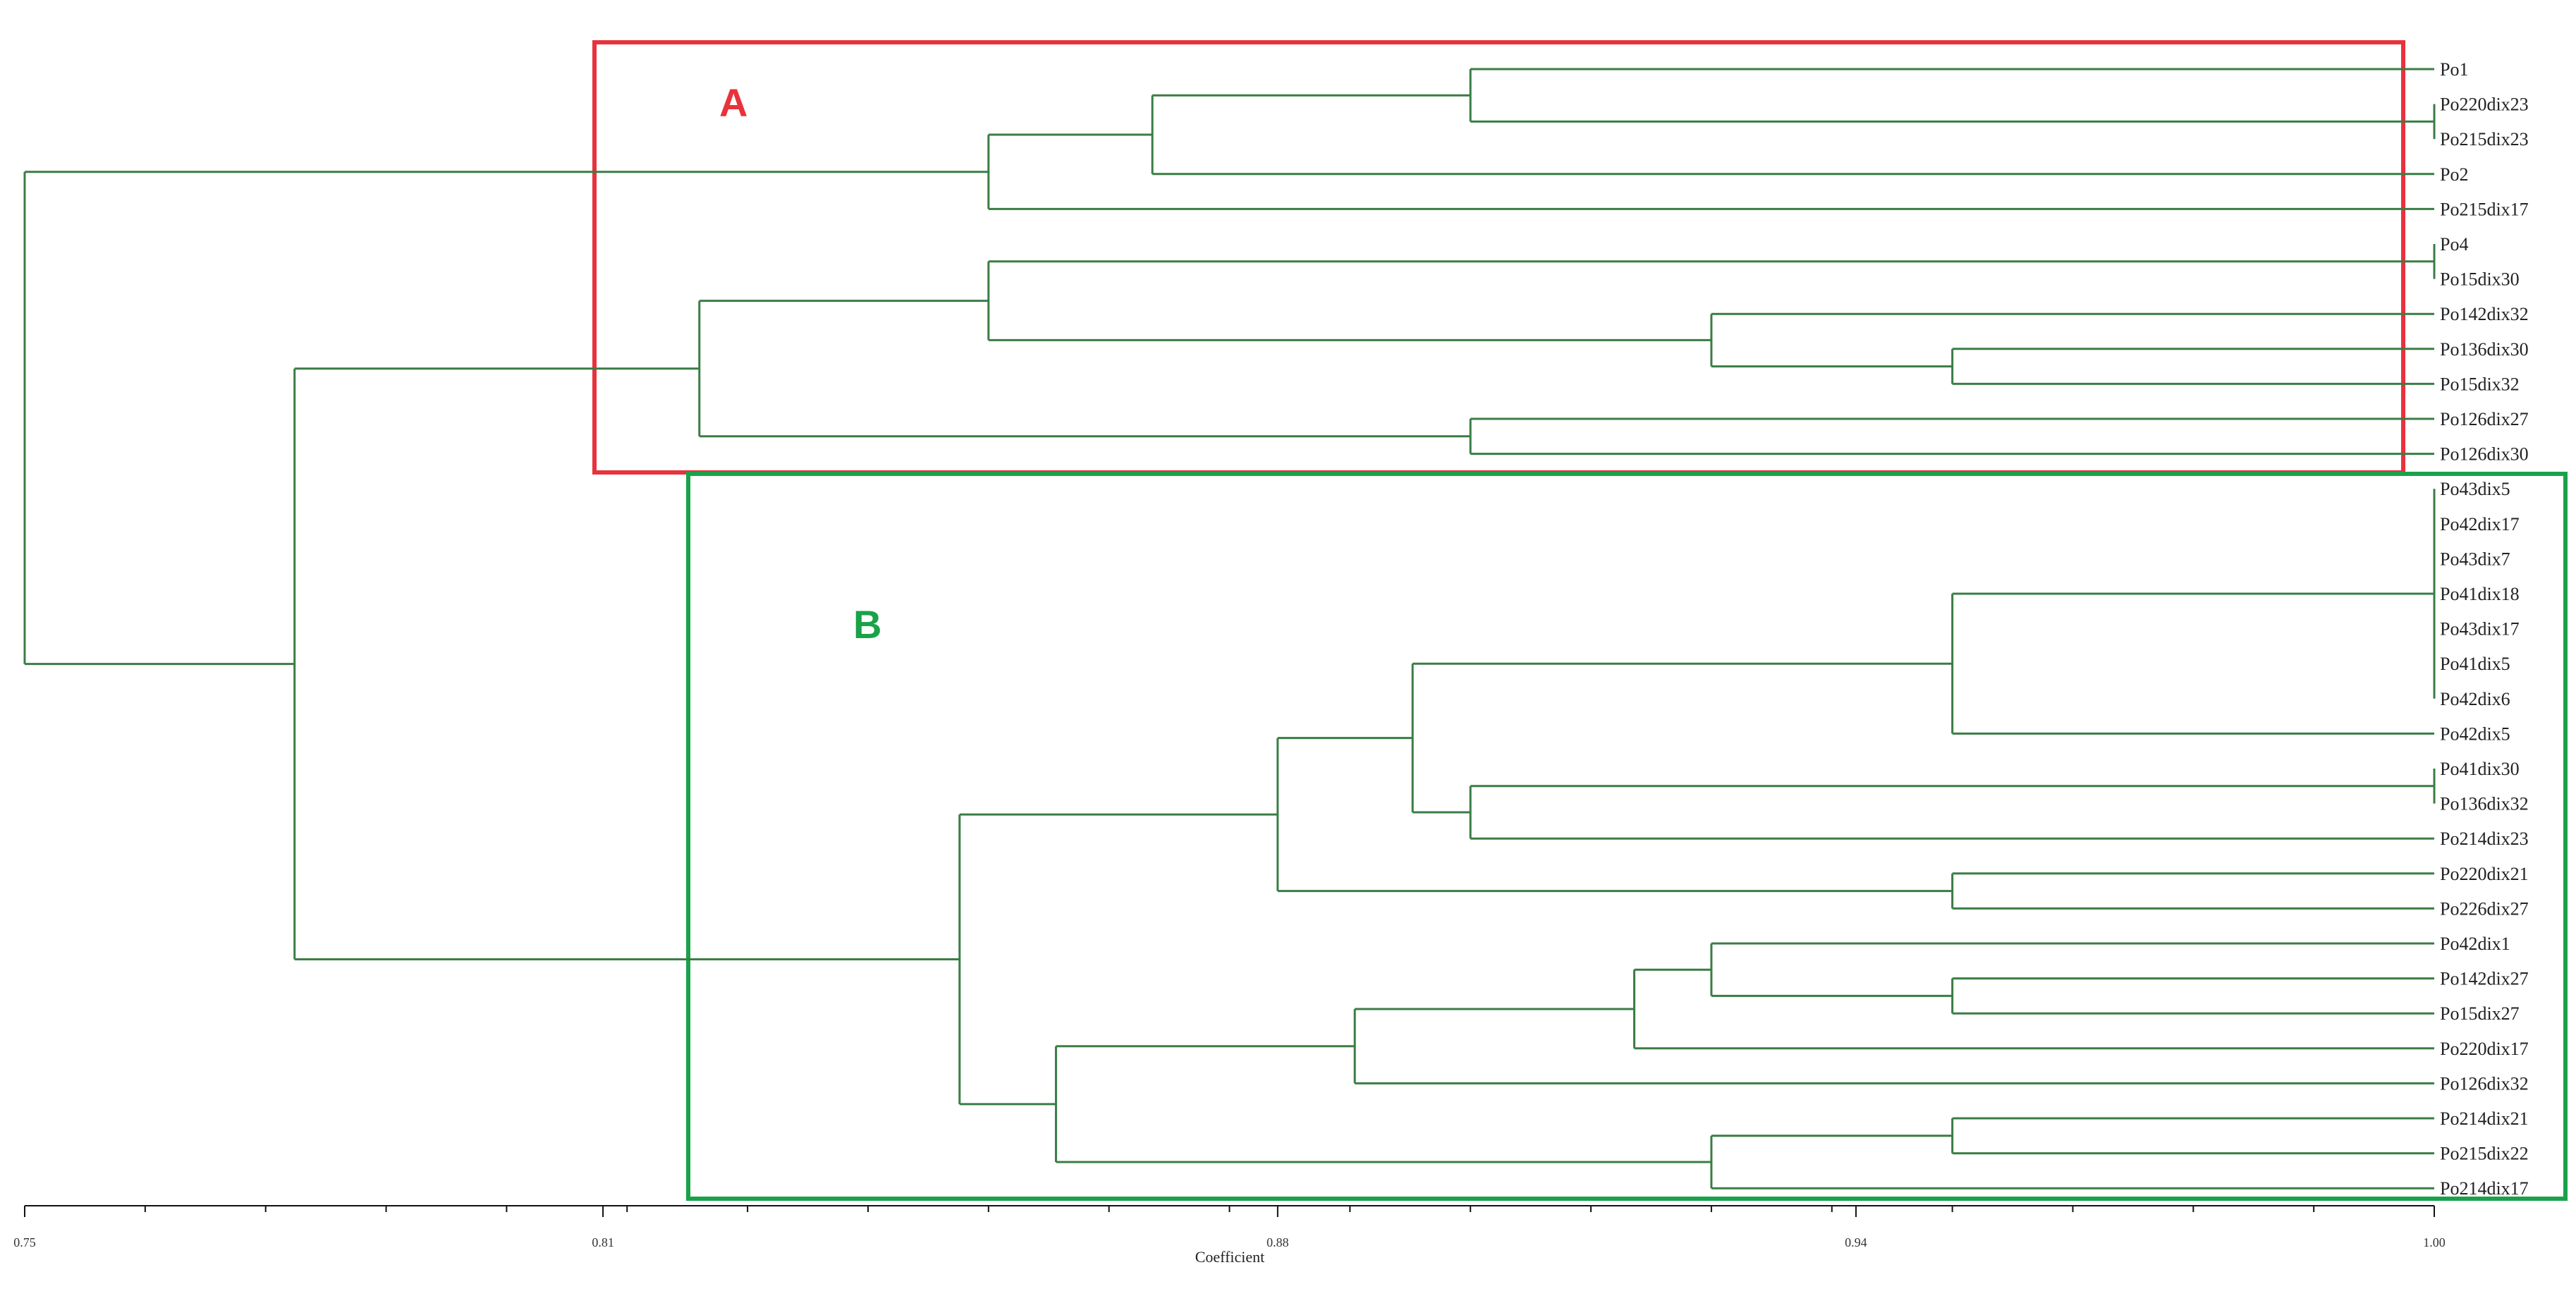  I want to click on leaf-label-po41dix18: Po41dix18, so click(2480, 594).